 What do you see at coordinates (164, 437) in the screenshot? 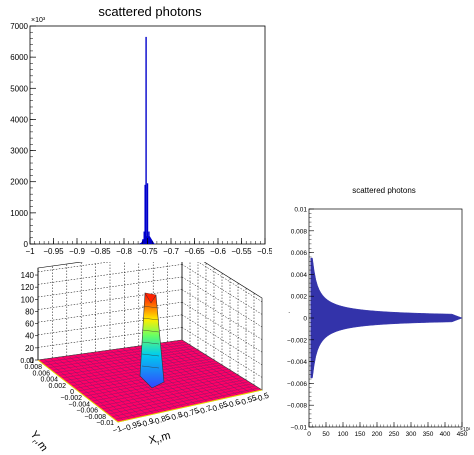
I see `surface-x-axis-unit: ,m` at bounding box center [164, 437].